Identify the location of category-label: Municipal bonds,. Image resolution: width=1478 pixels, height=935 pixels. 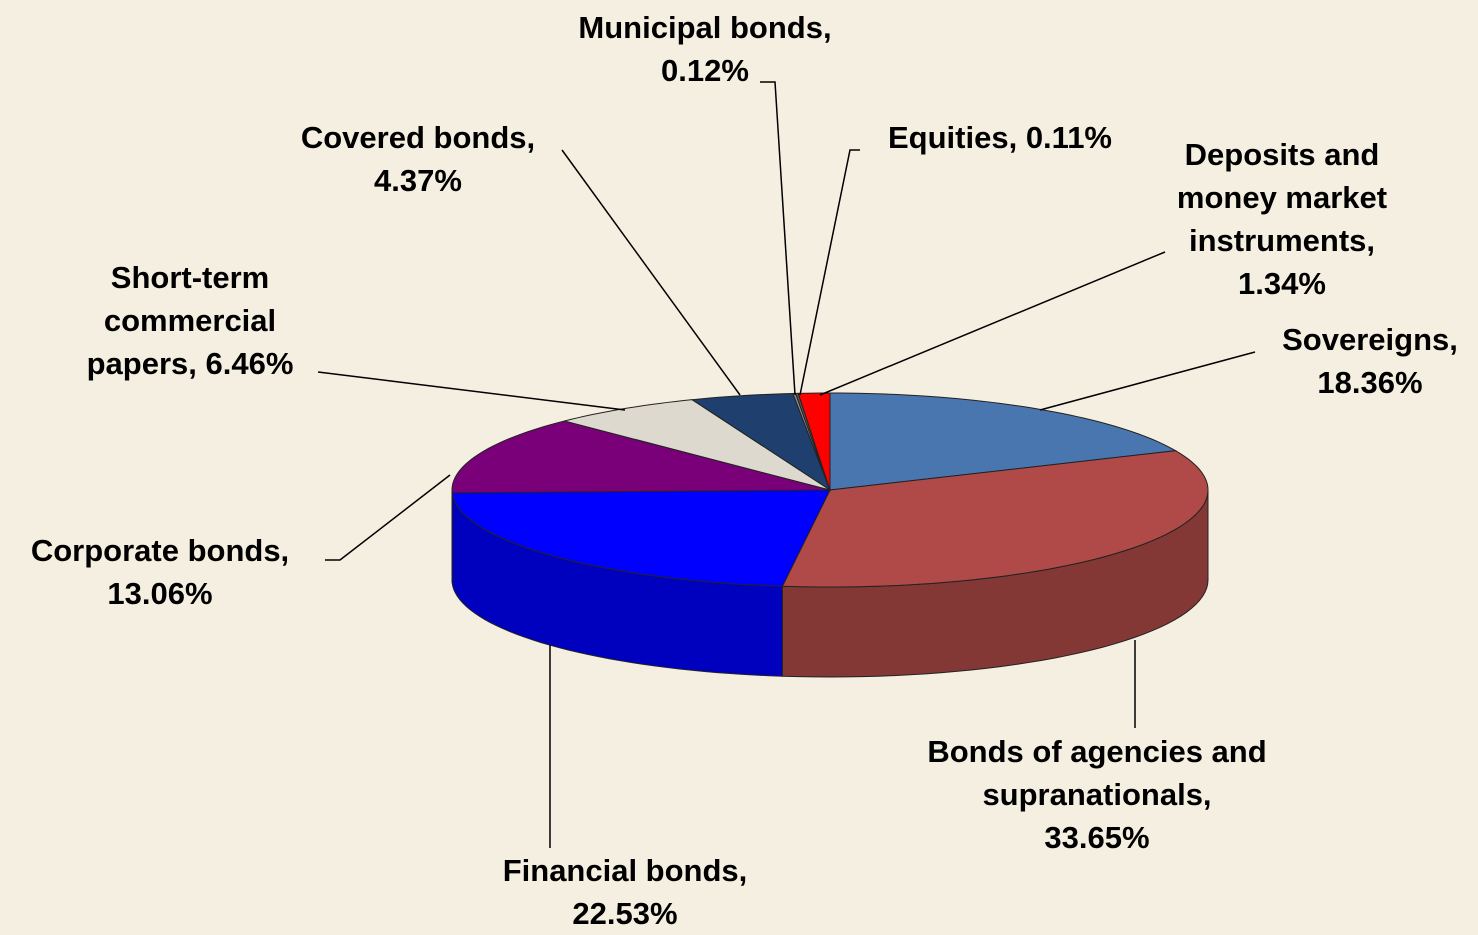
(704, 27).